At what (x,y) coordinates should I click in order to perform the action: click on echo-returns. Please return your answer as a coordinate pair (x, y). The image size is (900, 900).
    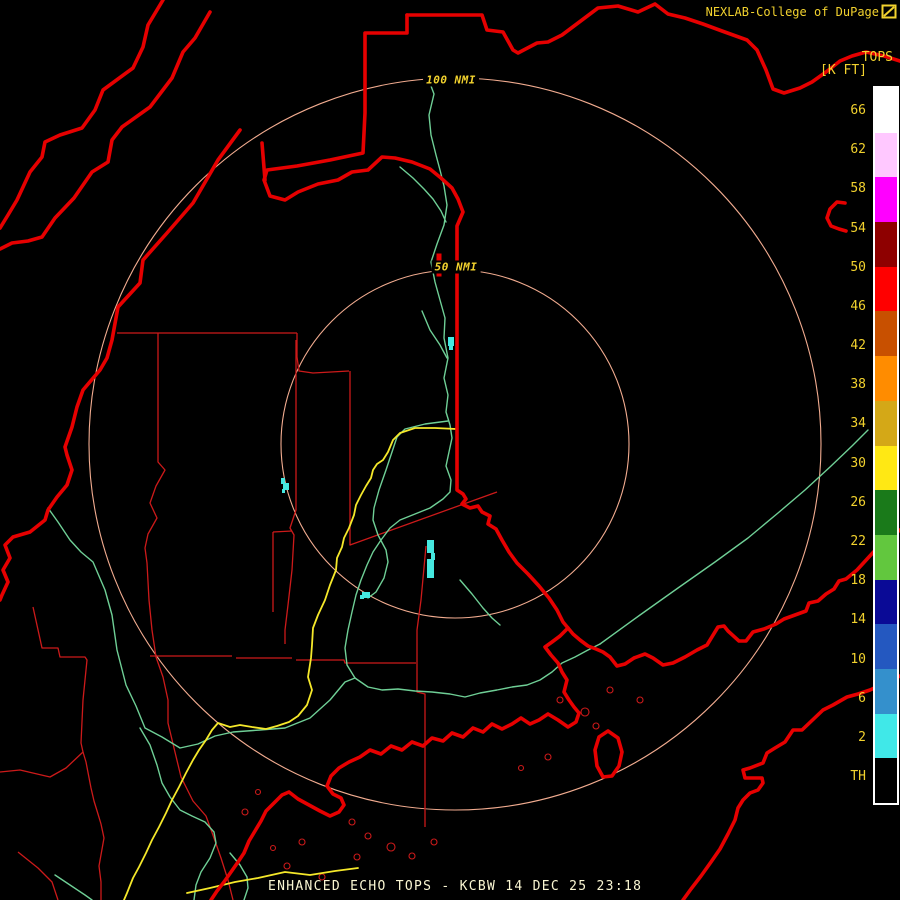
    Looking at the image, I should click on (367, 468).